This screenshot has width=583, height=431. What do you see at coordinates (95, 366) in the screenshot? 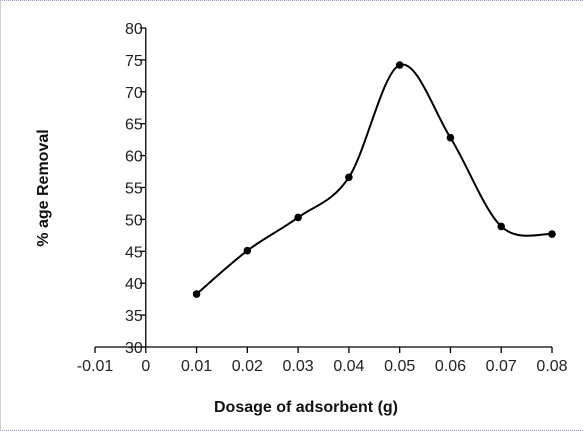
I see `x-tick-label: -0.01` at bounding box center [95, 366].